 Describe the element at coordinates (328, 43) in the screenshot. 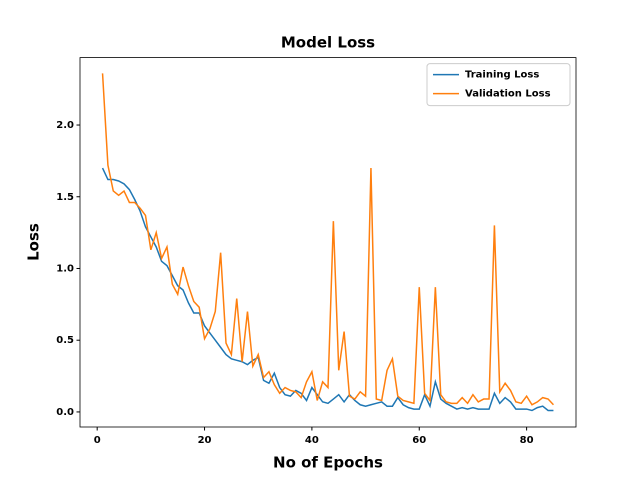

I see `chart-title: Model Loss` at that location.